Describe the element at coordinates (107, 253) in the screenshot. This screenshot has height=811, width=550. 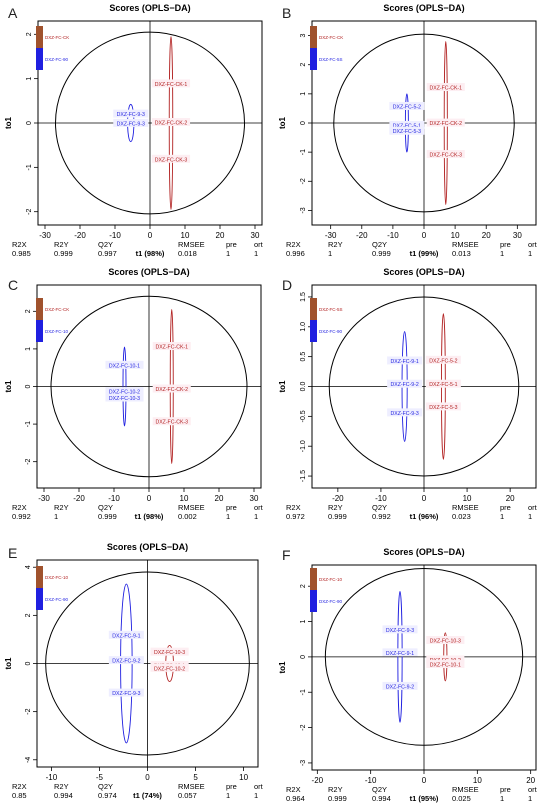
I see `stat-value: 0.997` at that location.